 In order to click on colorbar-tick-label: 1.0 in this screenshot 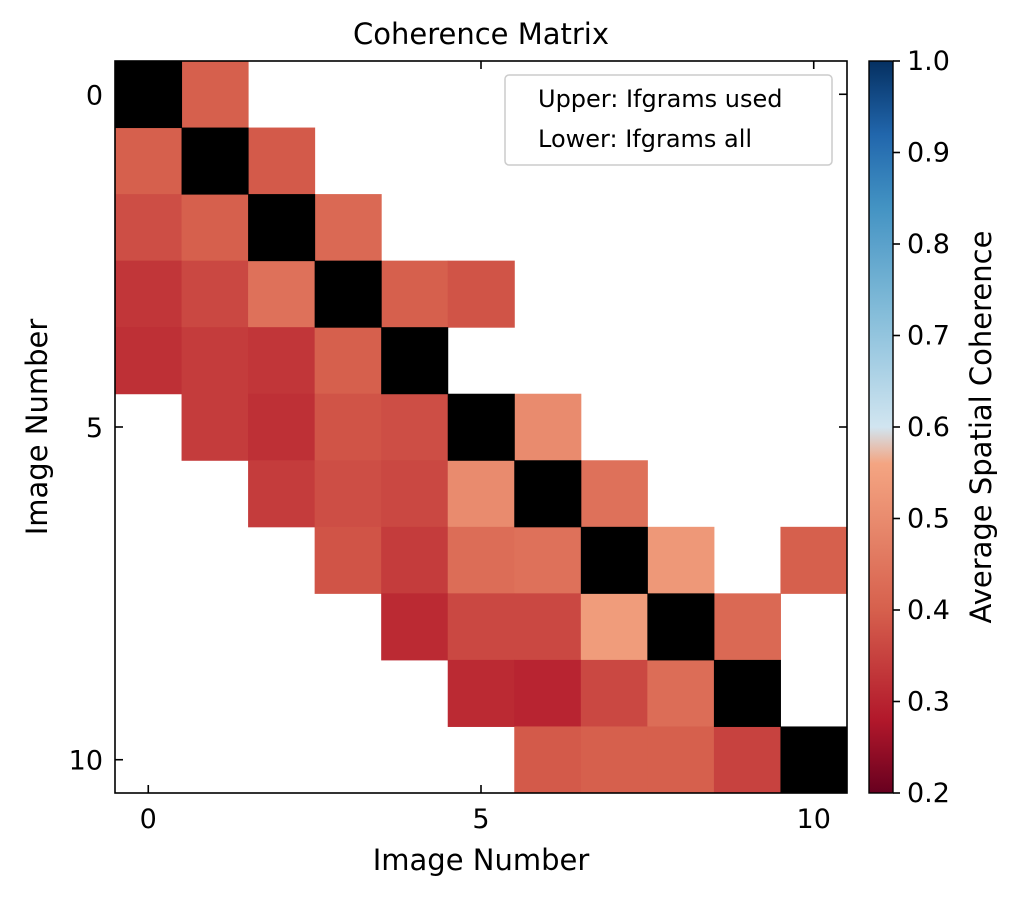, I will do `click(928, 61)`.